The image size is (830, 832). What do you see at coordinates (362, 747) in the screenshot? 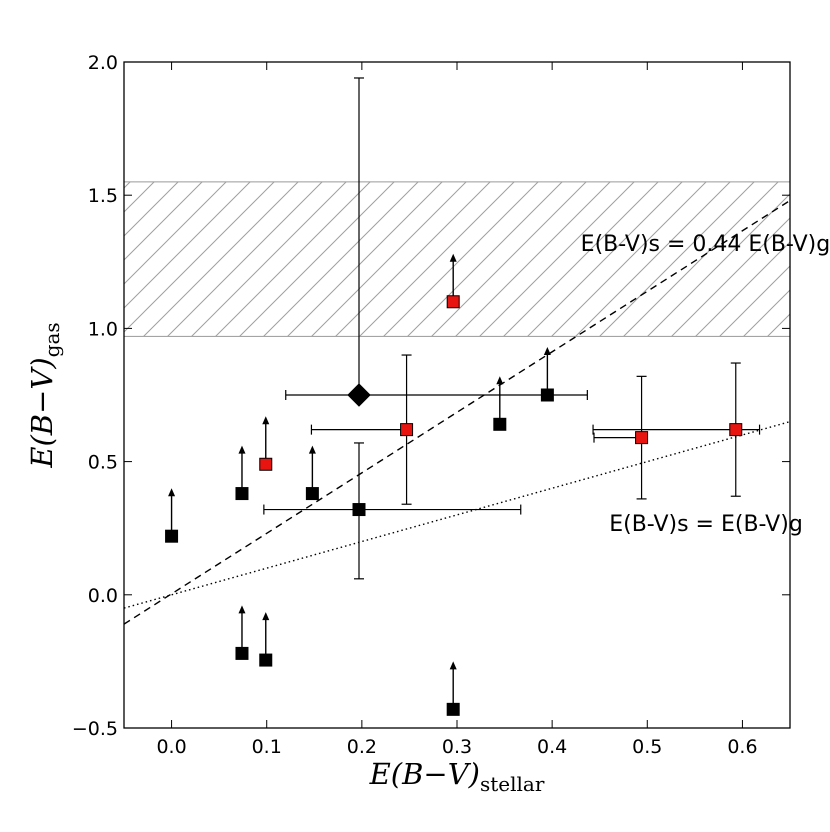
I see `x-tick-label: 0.2` at bounding box center [362, 747].